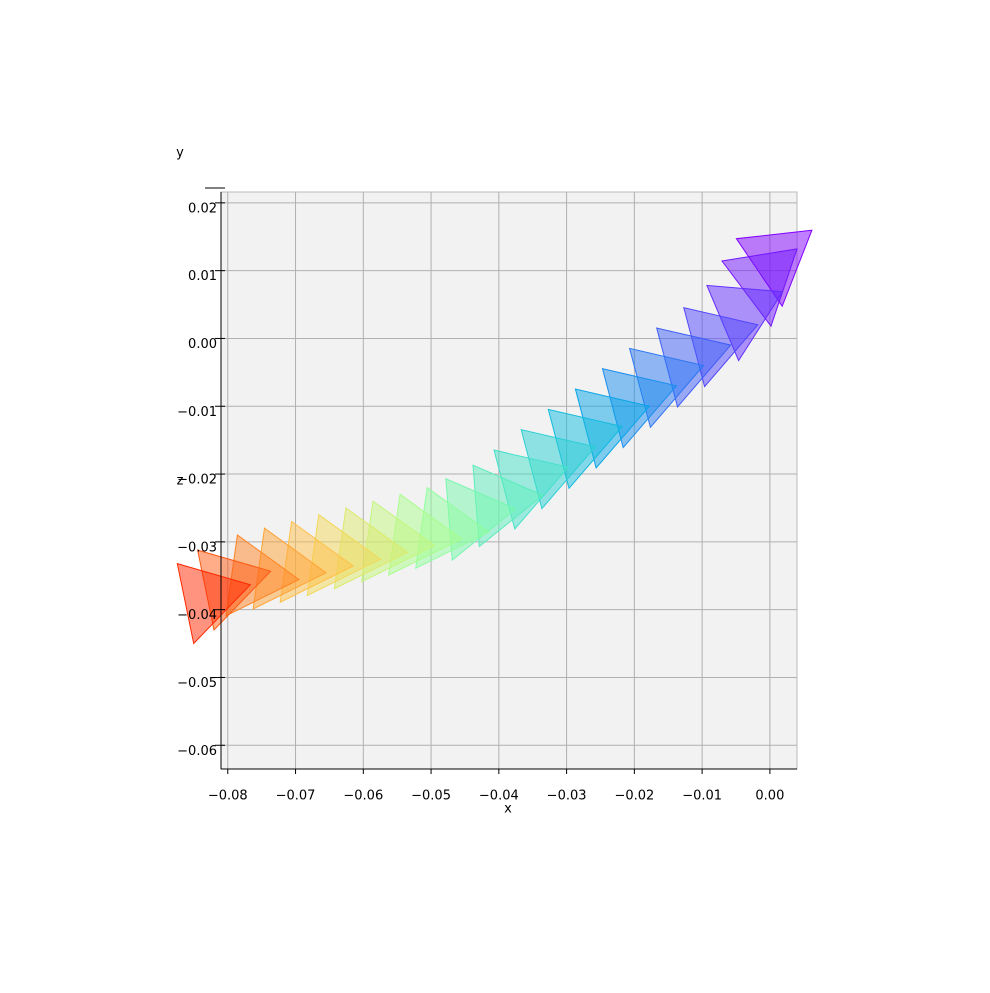 The image size is (990, 993). Describe the element at coordinates (202, 344) in the screenshot. I see `z-tick-label: 0.00` at that location.